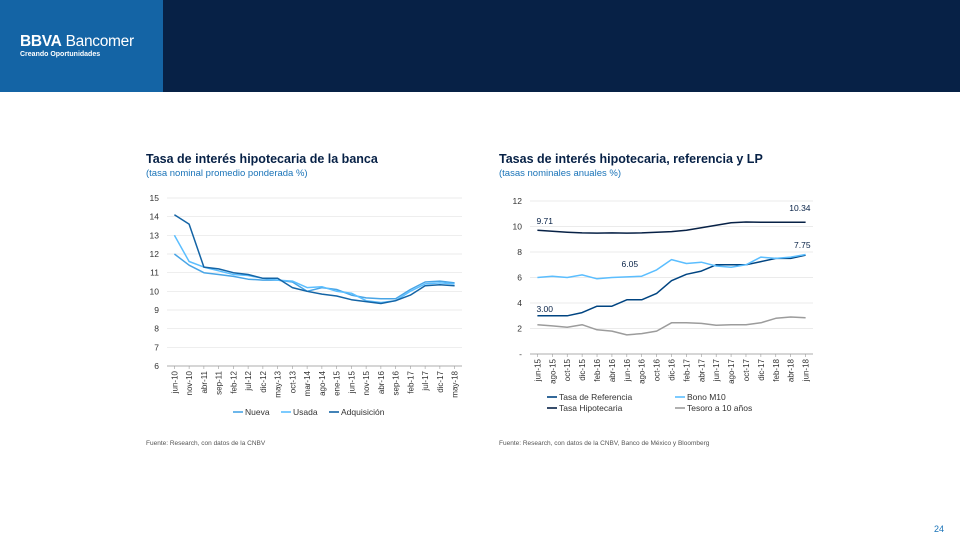 The width and height of the screenshot is (960, 540). What do you see at coordinates (630, 264) in the screenshot?
I see `data-label: 6.05` at bounding box center [630, 264].